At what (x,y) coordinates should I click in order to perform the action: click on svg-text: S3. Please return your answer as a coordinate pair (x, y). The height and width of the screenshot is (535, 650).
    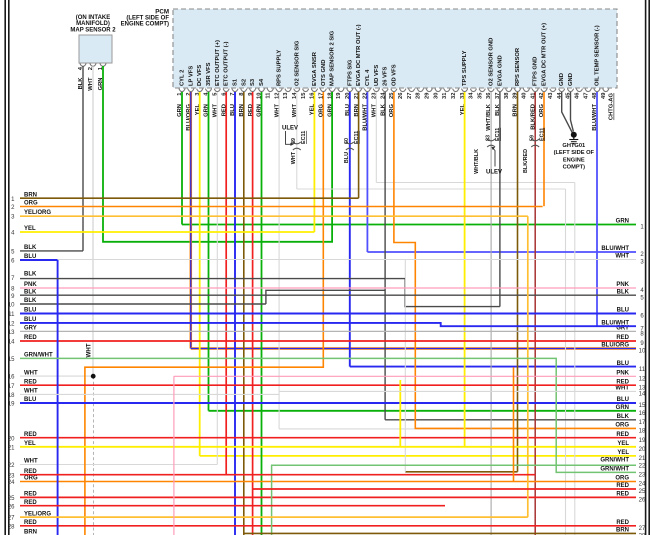
    Looking at the image, I should click on (253, 82).